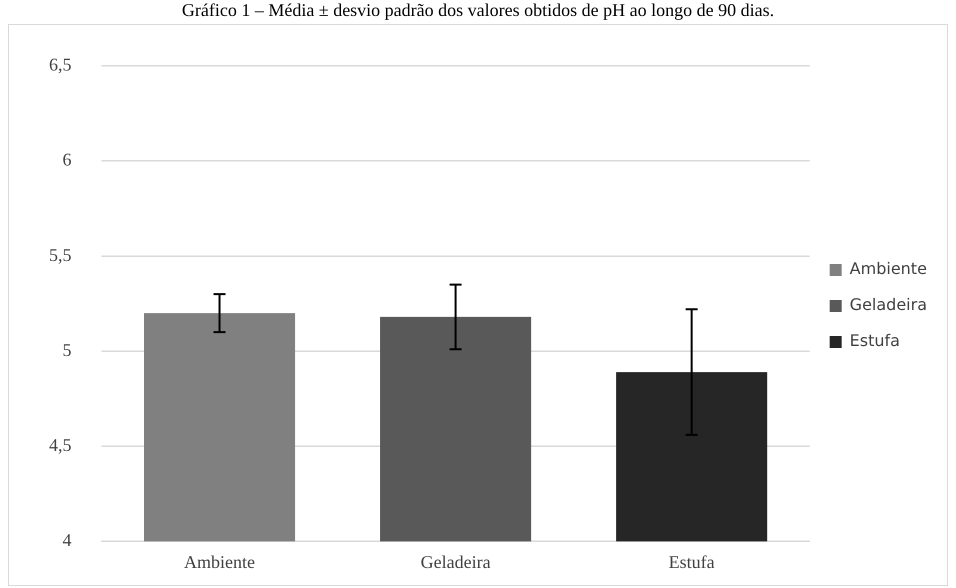 This screenshot has height=588, width=956. What do you see at coordinates (67, 160) in the screenshot?
I see `y-tick-label: 6` at bounding box center [67, 160].